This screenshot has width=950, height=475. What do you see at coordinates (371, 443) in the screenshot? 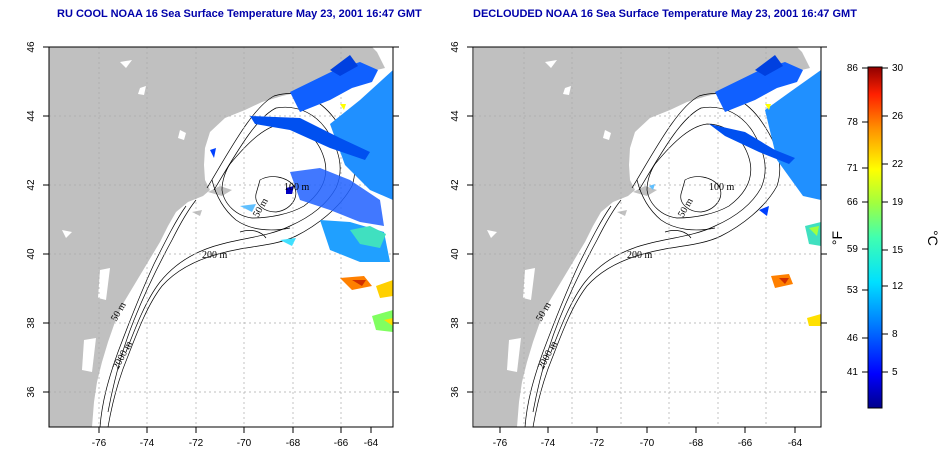
I see `x-tick-64: -64` at bounding box center [371, 443].